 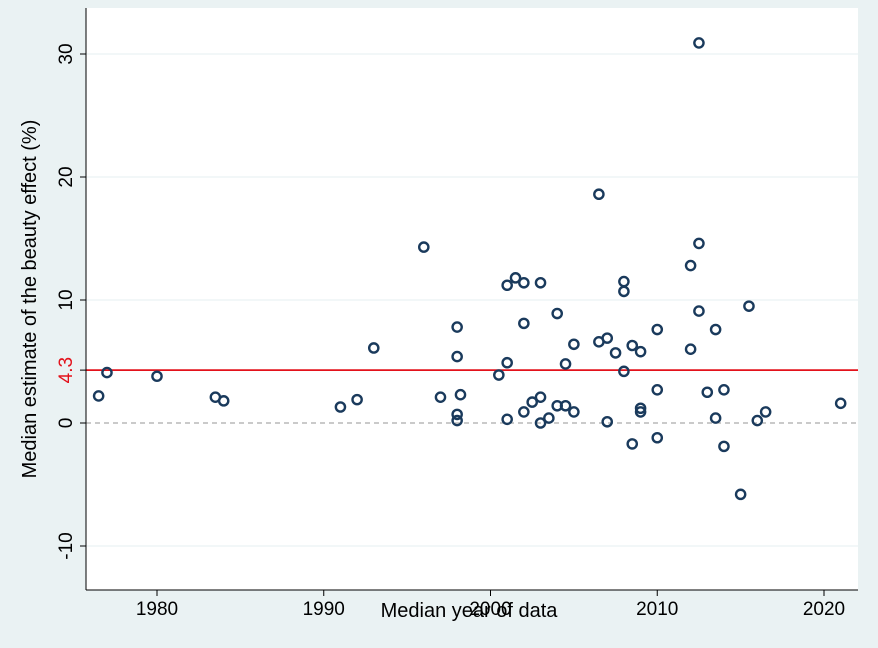 What do you see at coordinates (66, 299) in the screenshot?
I see `y-tick-label: 10` at bounding box center [66, 299].